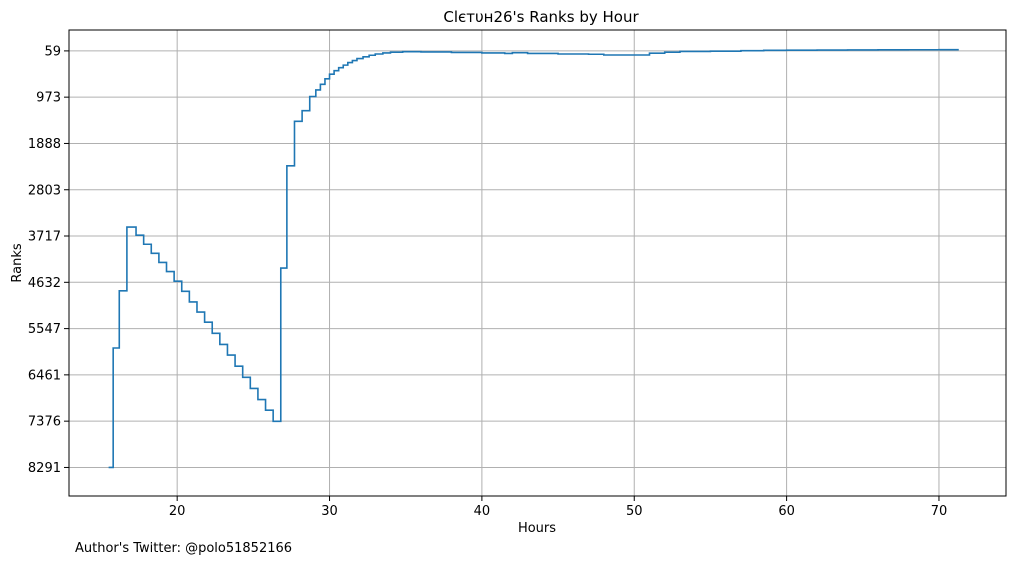  What do you see at coordinates (634, 511) in the screenshot?
I see `x-tick-label: 50` at bounding box center [634, 511].